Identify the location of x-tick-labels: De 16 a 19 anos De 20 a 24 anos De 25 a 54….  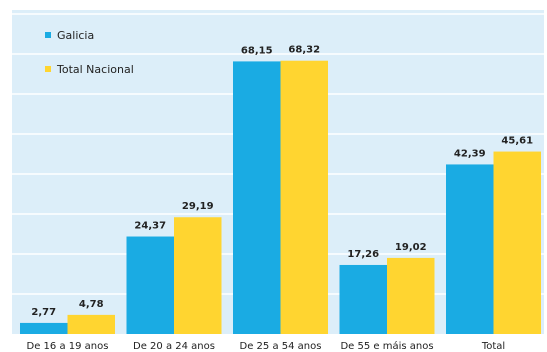
(266, 346).